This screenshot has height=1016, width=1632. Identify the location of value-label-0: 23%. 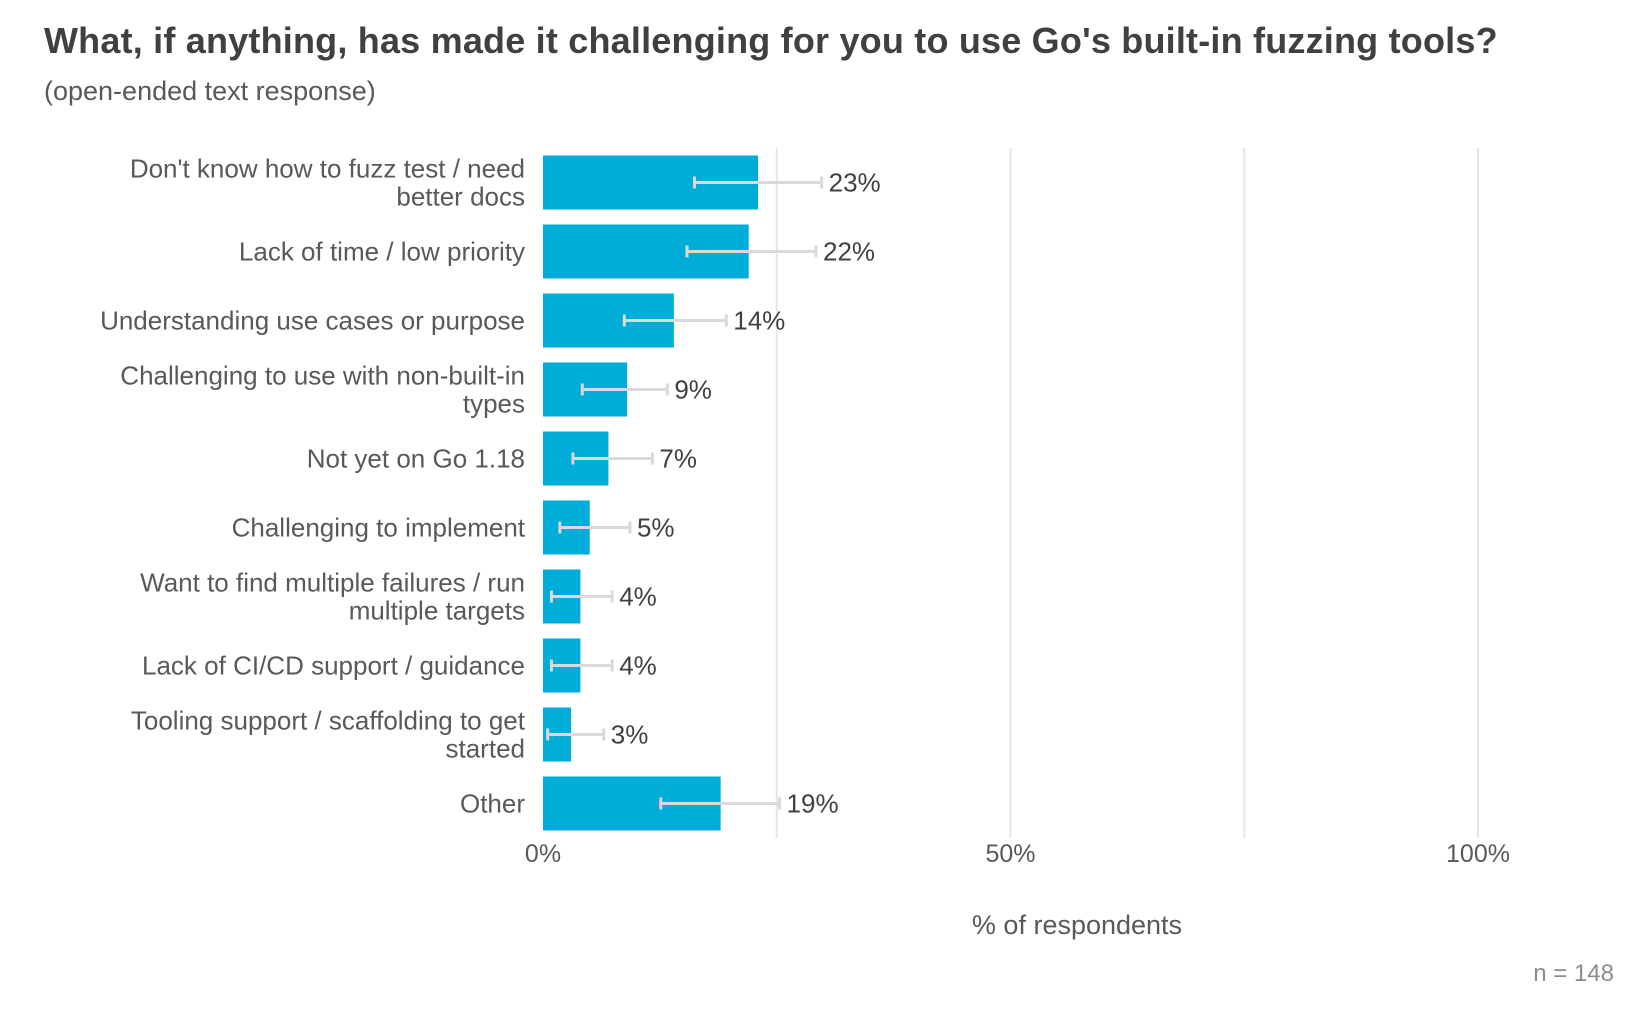
(855, 183).